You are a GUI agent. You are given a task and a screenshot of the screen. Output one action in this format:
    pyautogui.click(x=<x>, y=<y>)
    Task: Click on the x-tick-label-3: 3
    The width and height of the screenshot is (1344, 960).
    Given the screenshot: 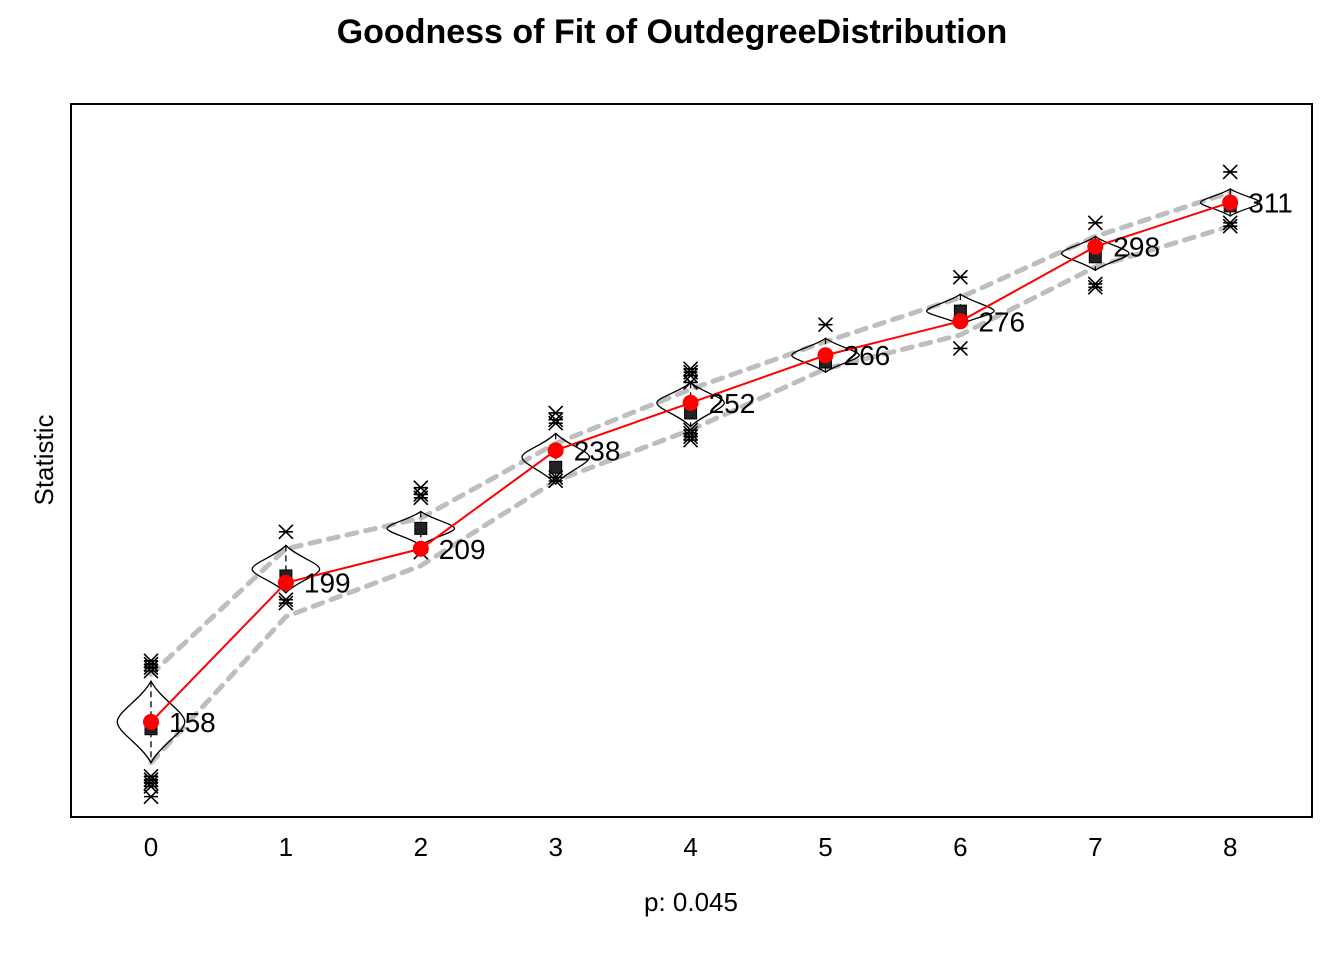 What is the action you would take?
    pyautogui.click(x=555, y=847)
    